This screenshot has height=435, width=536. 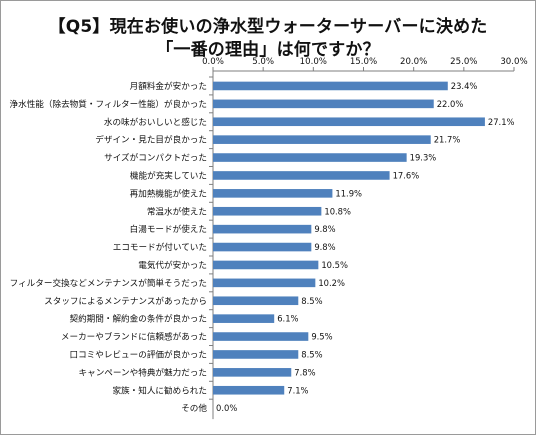 I want to click on x-tick-label: 30.0%, so click(x=513, y=62).